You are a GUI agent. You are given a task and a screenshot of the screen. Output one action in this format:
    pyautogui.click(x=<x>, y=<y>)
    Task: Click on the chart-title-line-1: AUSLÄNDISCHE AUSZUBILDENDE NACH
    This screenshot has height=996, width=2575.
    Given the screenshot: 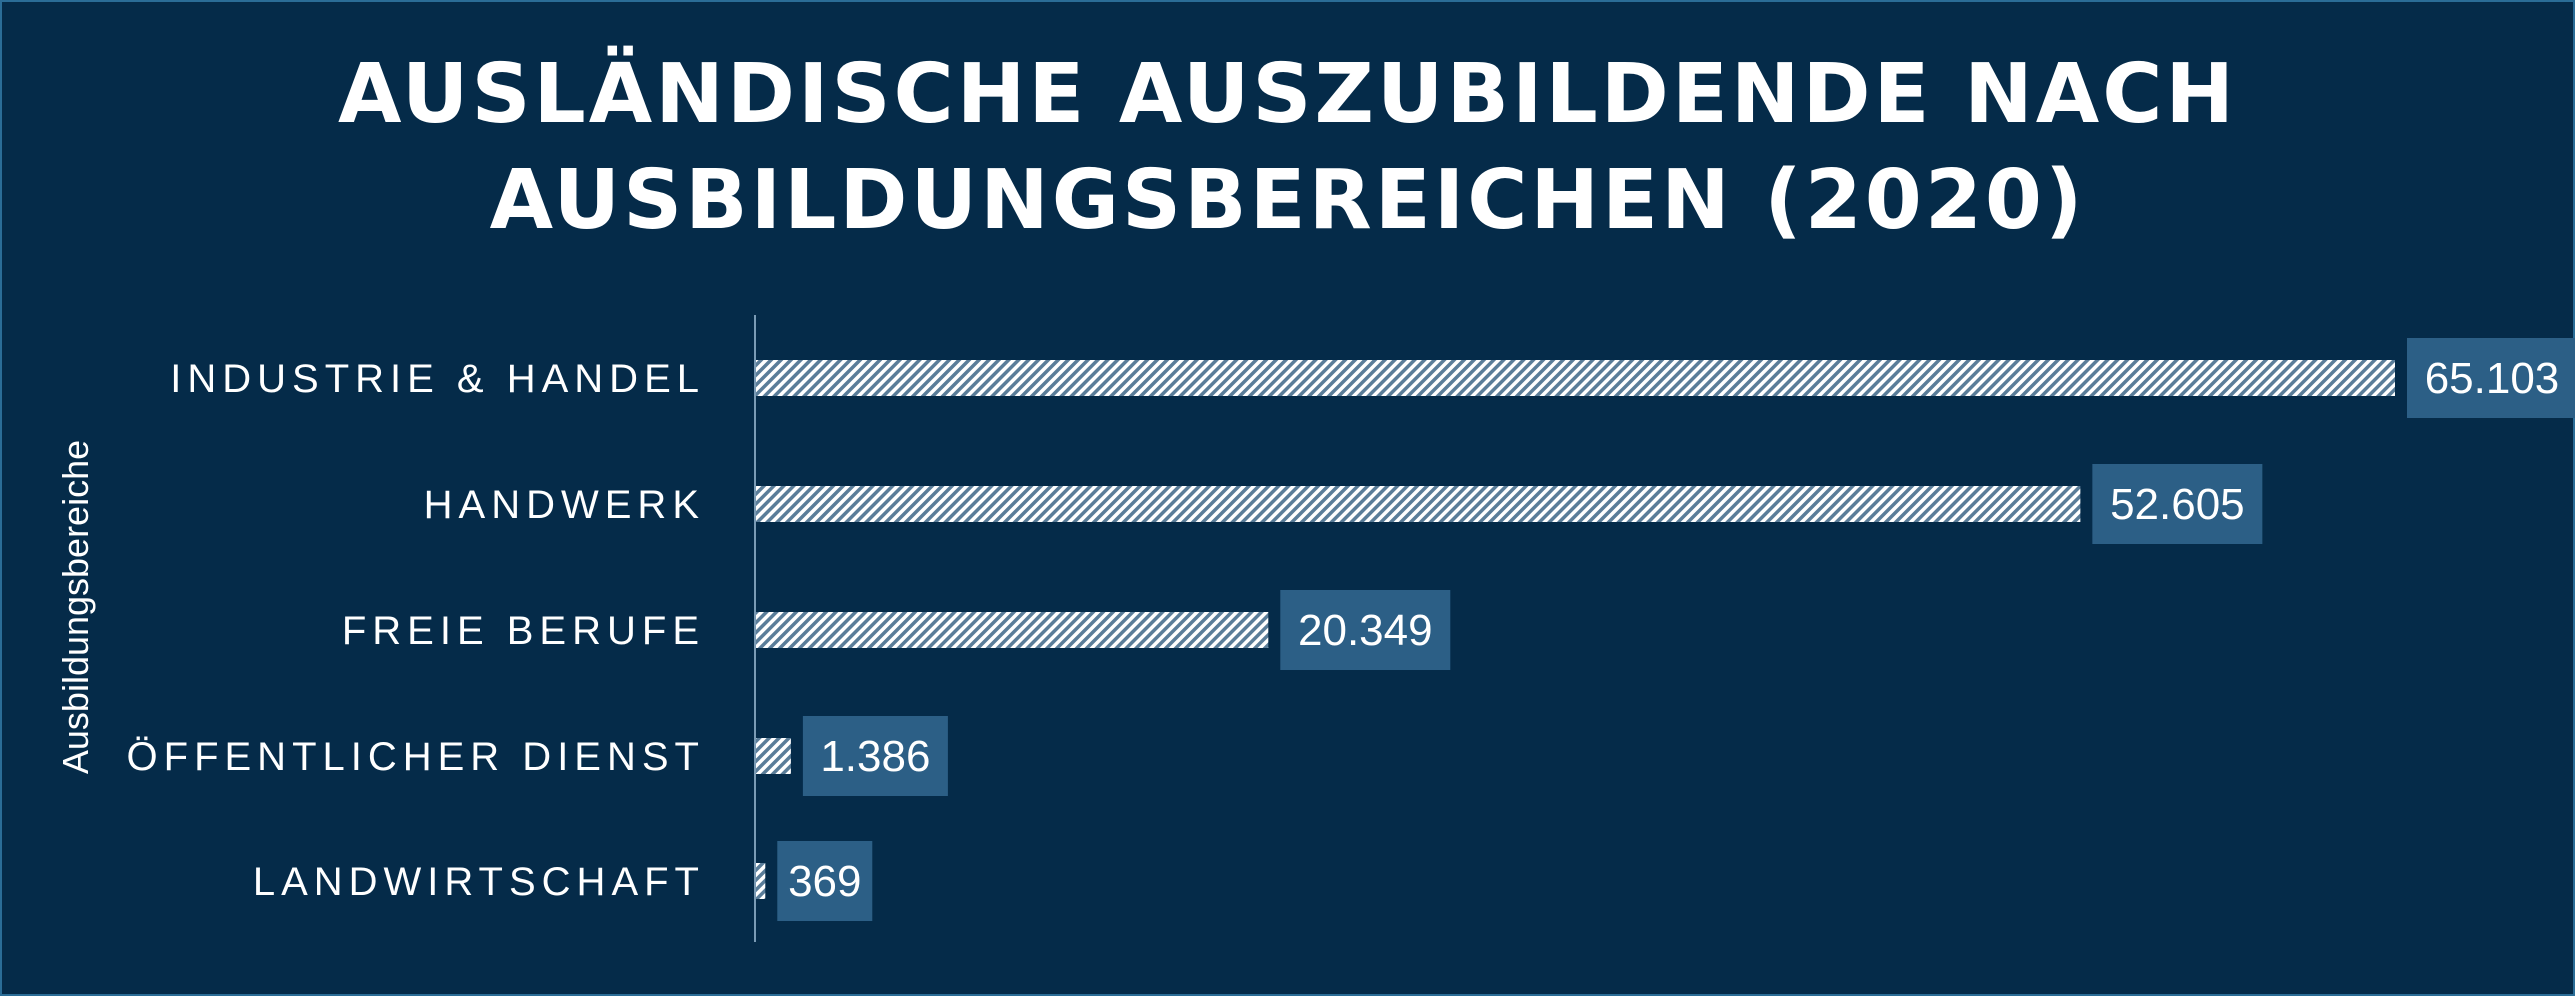 What is the action you would take?
    pyautogui.click(x=1287, y=94)
    